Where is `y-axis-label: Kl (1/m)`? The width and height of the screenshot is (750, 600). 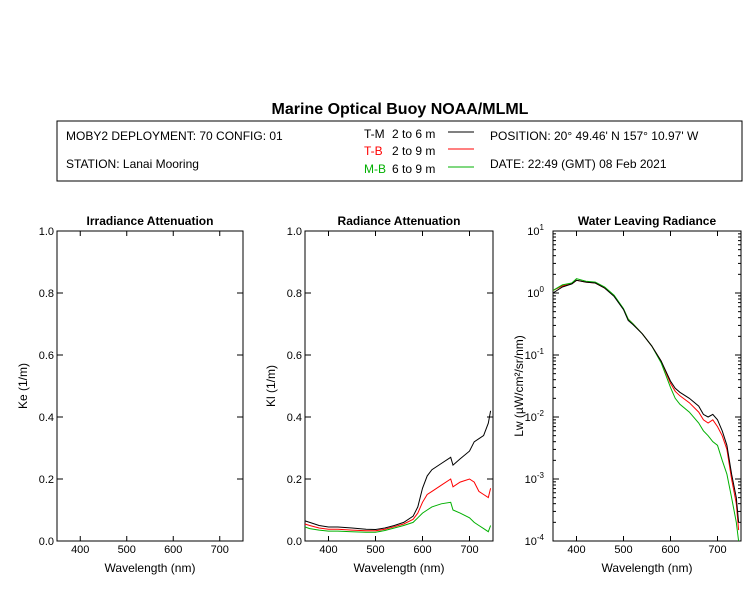 y-axis-label: Kl (1/m) is located at coordinates (271, 386).